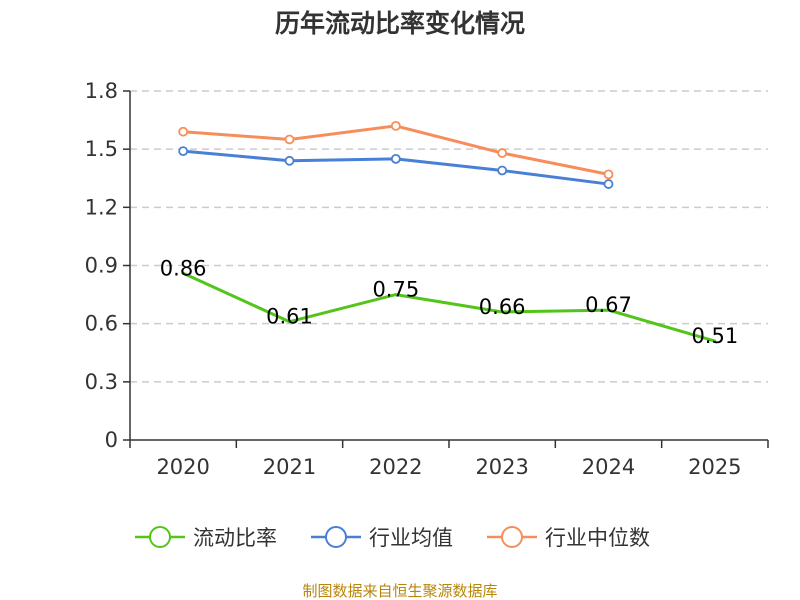 The image size is (800, 600). I want to click on x-tick-label: 2022, so click(395, 467).